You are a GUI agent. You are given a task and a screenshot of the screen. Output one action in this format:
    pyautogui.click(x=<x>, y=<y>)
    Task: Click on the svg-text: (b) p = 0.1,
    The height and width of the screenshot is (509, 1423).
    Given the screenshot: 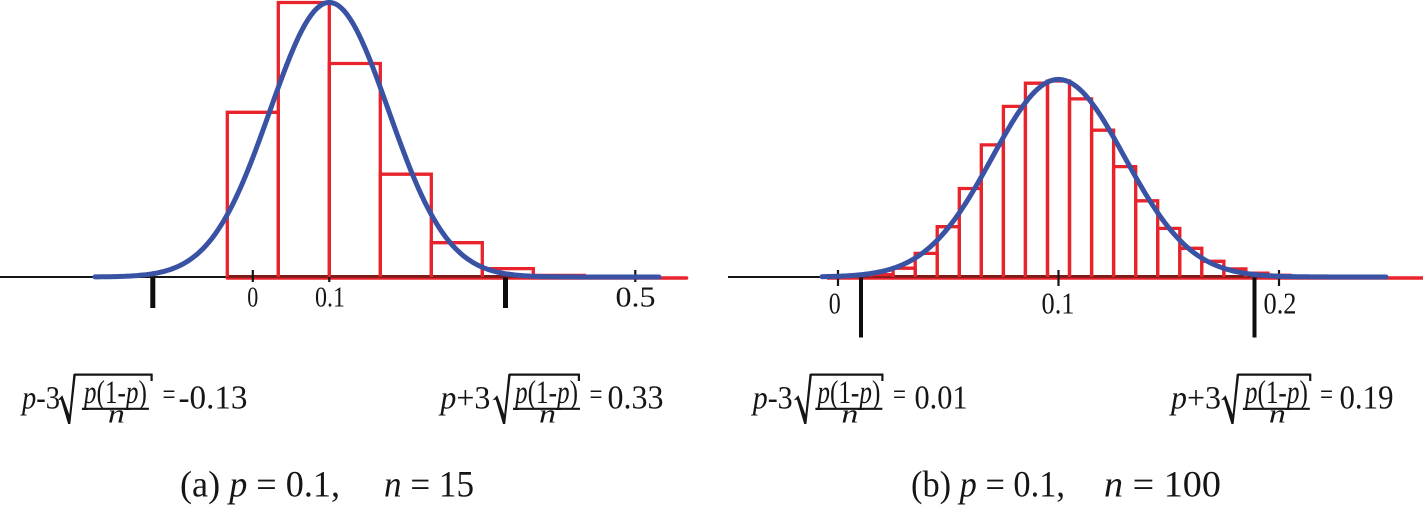 What is the action you would take?
    pyautogui.click(x=988, y=485)
    